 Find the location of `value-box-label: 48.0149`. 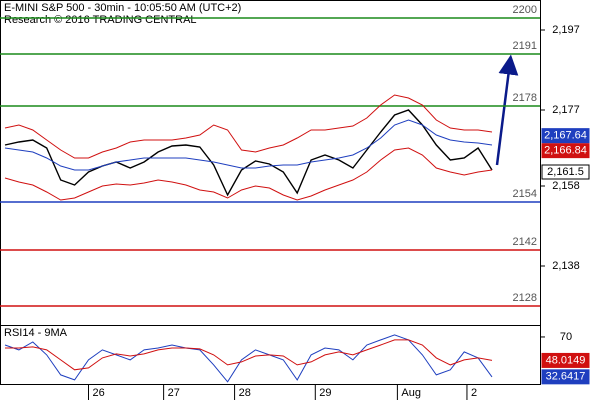

value-box-label: 48.0149 is located at coordinates (566, 360).